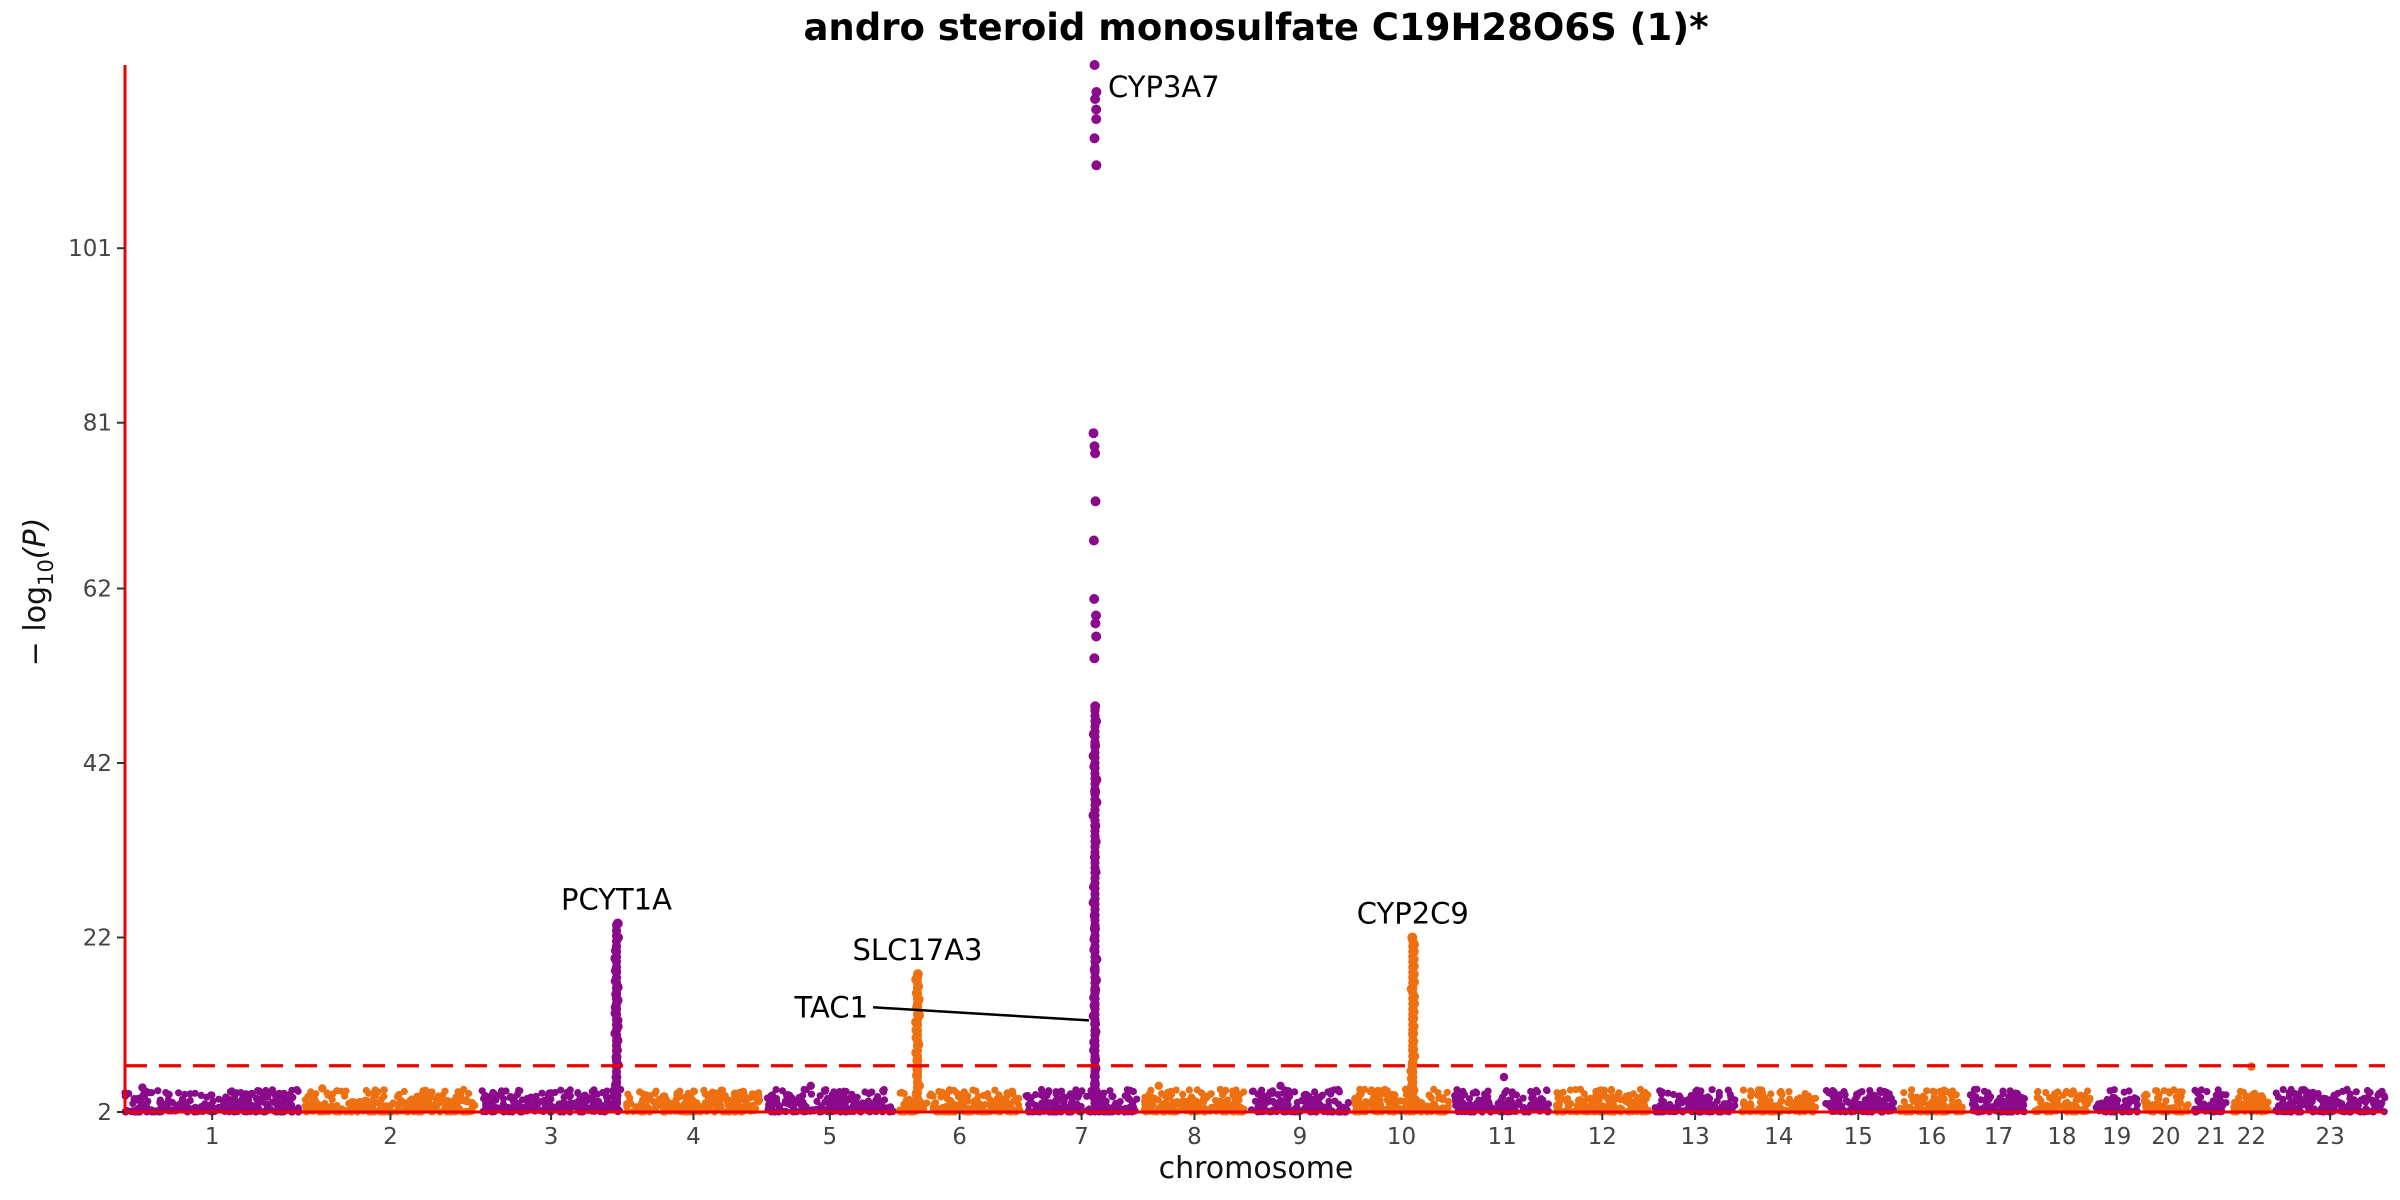 This screenshot has width=2400, height=1200. What do you see at coordinates (918, 950) in the screenshot?
I see `annotation-slc17a3: SLC17A3` at bounding box center [918, 950].